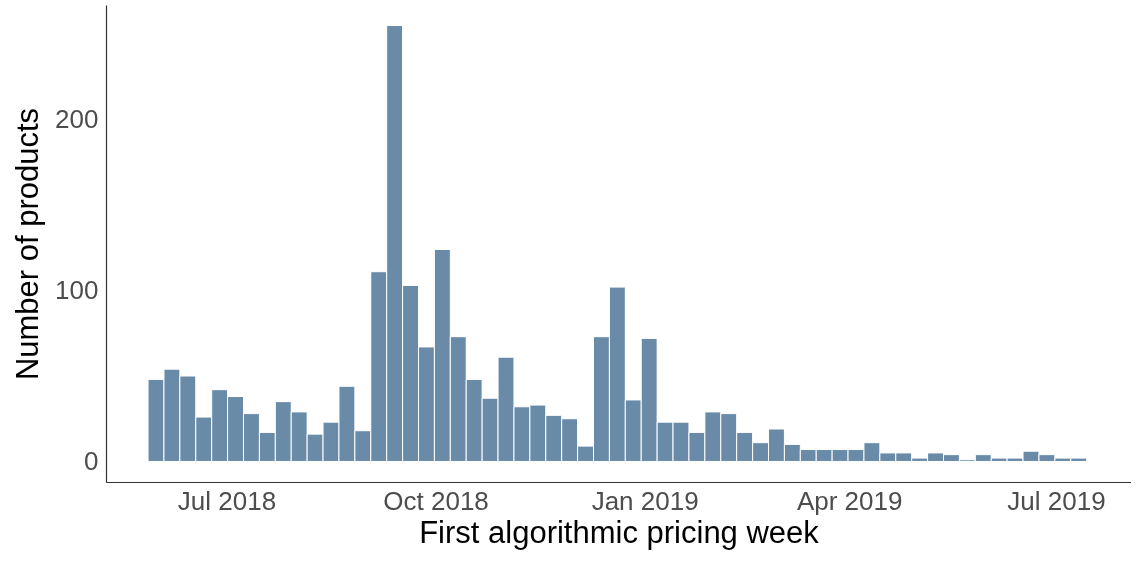  What do you see at coordinates (91, 460) in the screenshot?
I see `y-tick-label: 0` at bounding box center [91, 460].